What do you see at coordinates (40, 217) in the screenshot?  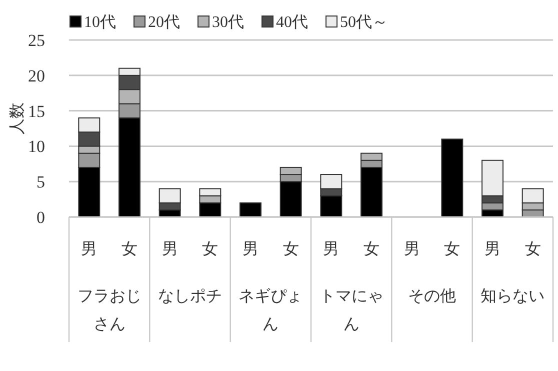 I see `y-tick-label: 0` at bounding box center [40, 217].